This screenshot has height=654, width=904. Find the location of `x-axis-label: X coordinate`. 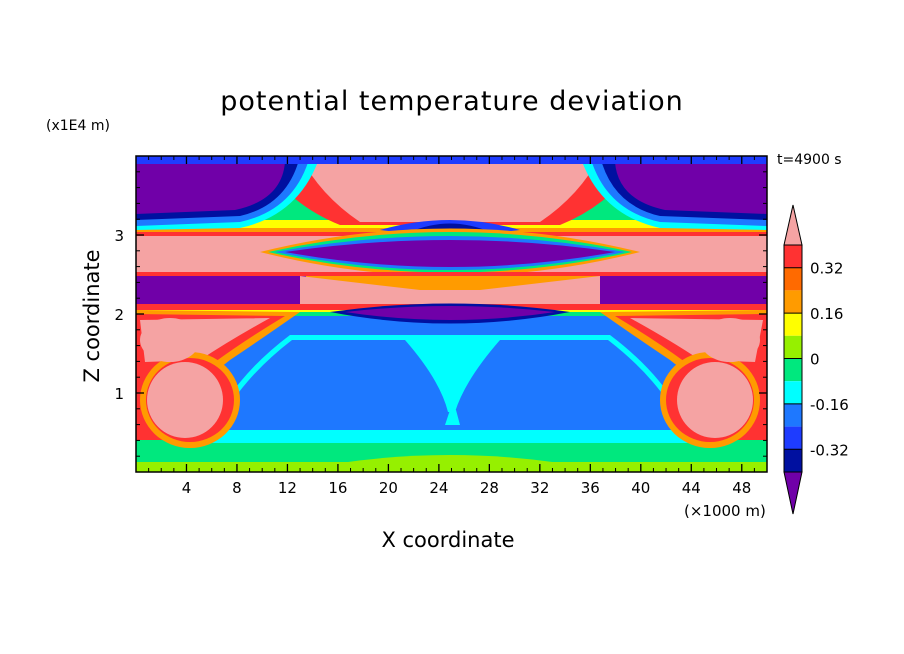

x-axis-label: X coordinate is located at coordinates (448, 540).